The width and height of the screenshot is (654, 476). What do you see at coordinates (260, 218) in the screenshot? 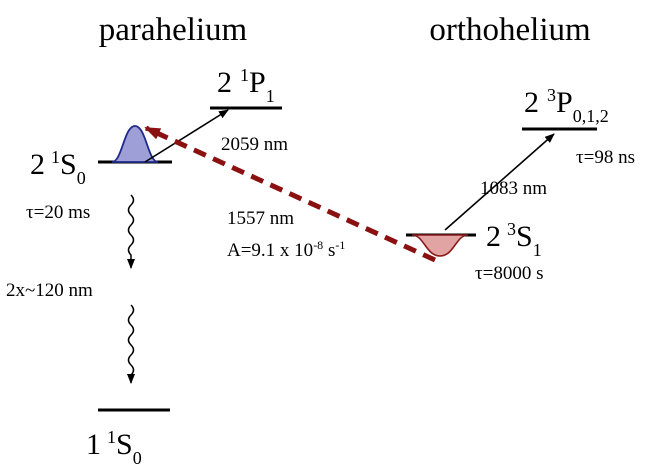
I see `wavelength-1557nm: 1557 nm` at bounding box center [260, 218].